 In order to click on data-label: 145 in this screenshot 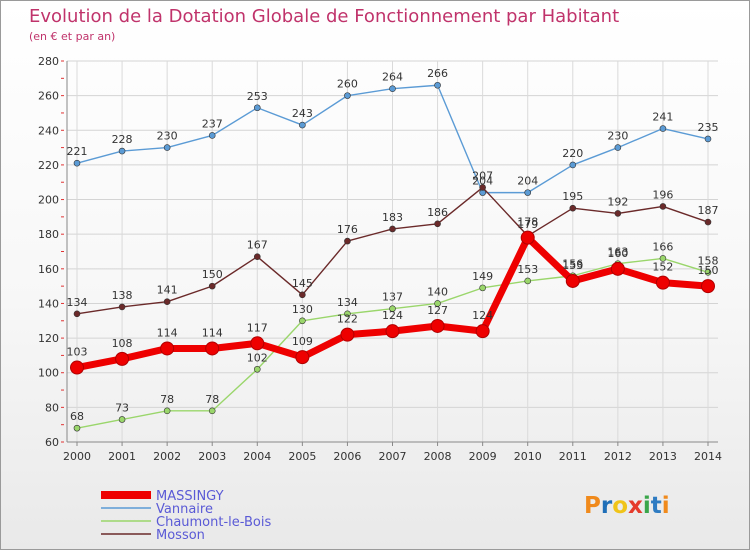, I will do `click(302, 283)`.